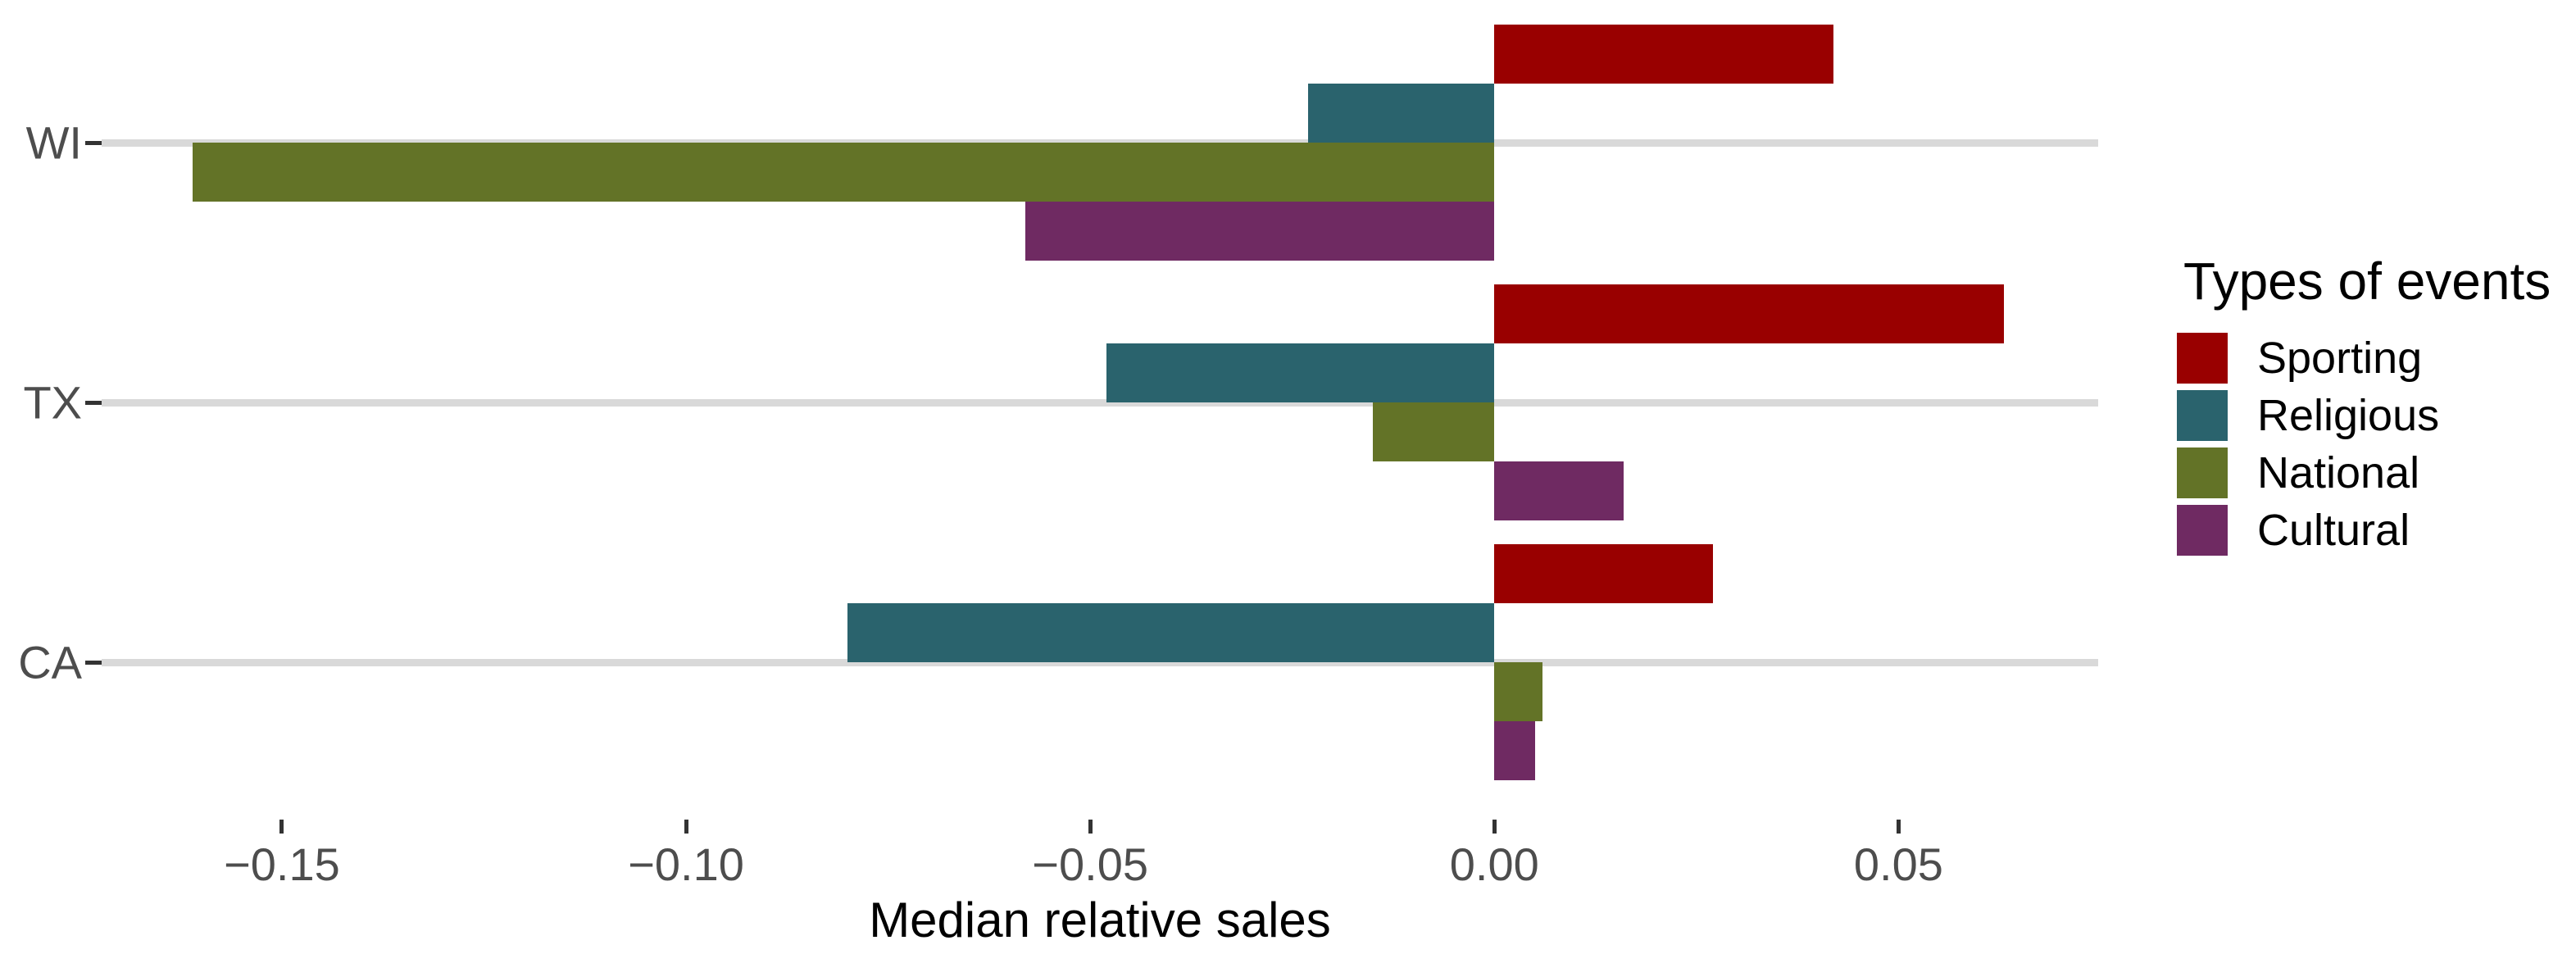 The height and width of the screenshot is (954, 2576). I want to click on legend-entry-cultural: Cultural, so click(2364, 530).